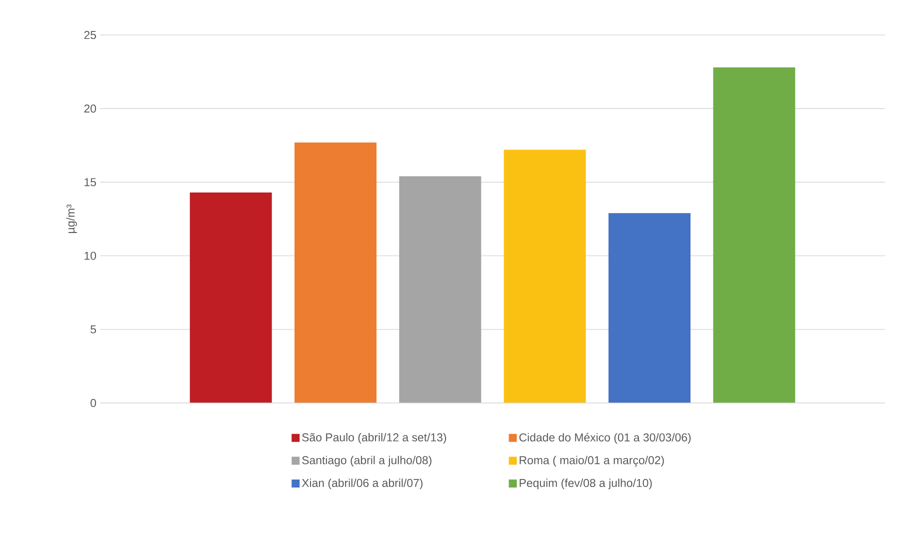 The height and width of the screenshot is (544, 898). I want to click on y-tick-label: 10, so click(90, 256).